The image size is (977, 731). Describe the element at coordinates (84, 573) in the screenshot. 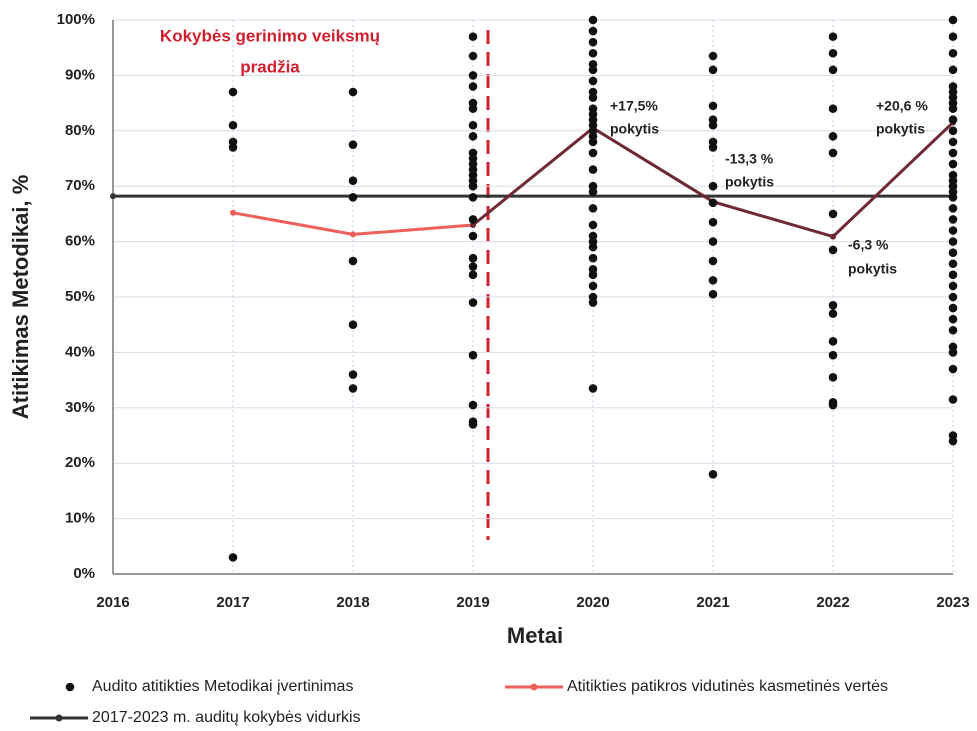

I see `y-tick-label: 0%` at that location.